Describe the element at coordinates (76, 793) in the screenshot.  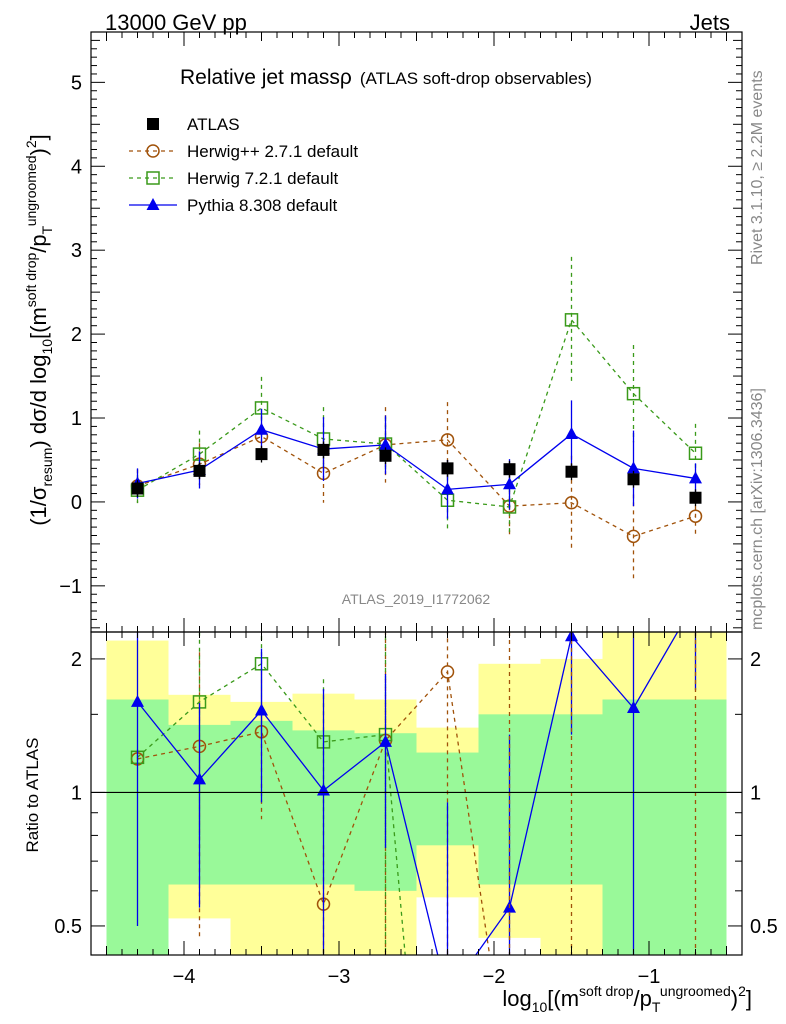
I see `ratio-tick-label: 1` at that location.